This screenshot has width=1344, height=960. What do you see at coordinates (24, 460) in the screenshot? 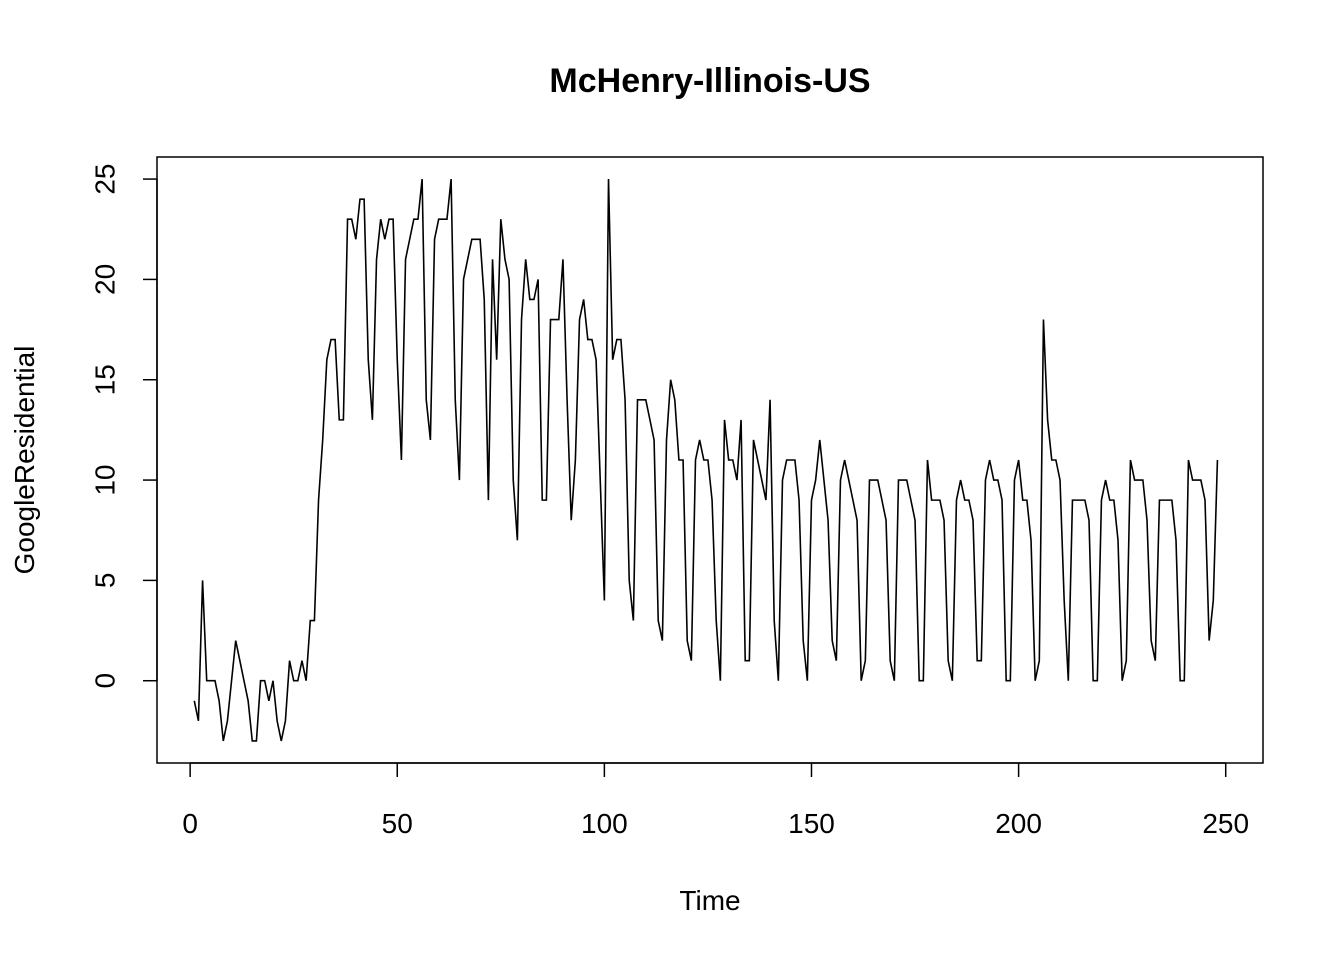
I see `y-axis-label: GoogleResidential` at bounding box center [24, 460].